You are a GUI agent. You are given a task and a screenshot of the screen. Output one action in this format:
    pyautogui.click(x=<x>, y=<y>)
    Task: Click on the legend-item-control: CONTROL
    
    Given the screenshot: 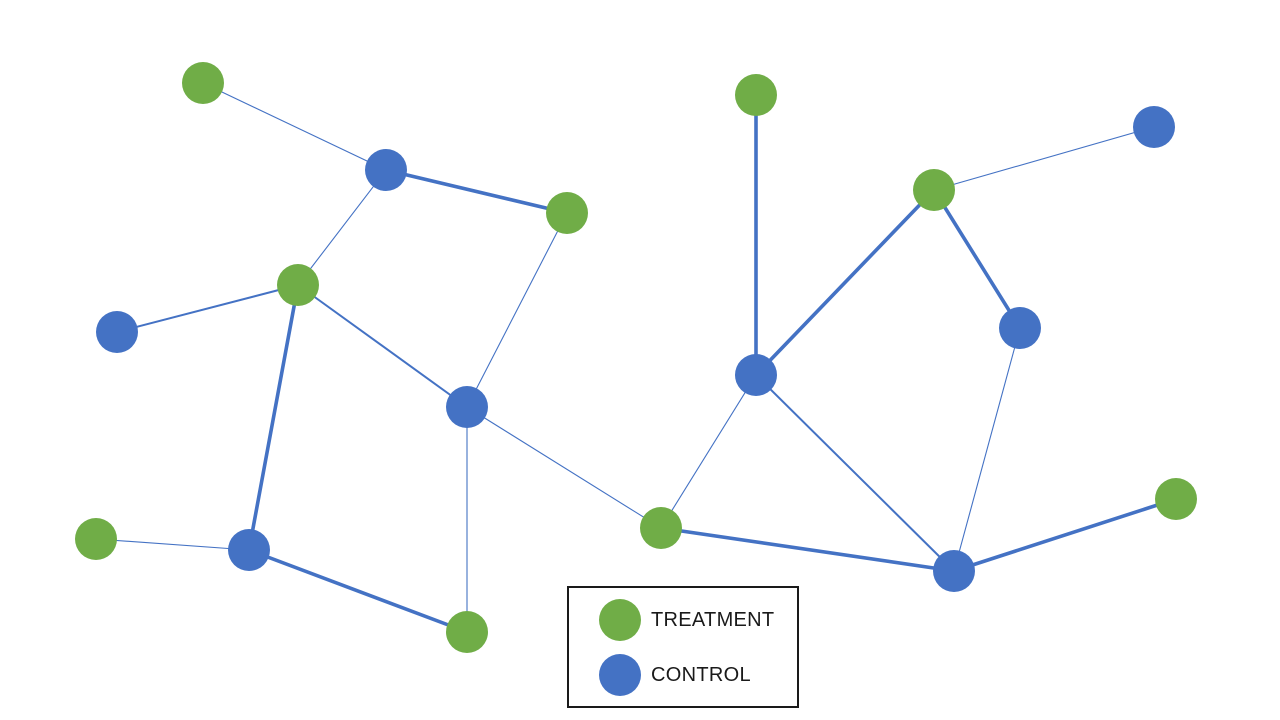 What is the action you would take?
    pyautogui.click(x=675, y=675)
    